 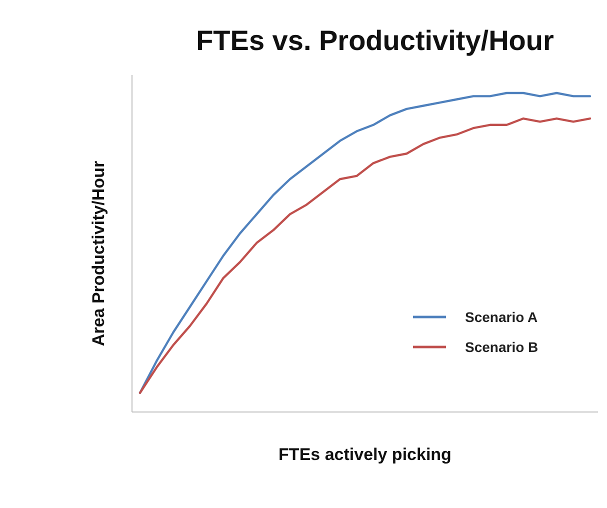 What do you see at coordinates (501, 347) in the screenshot?
I see `legend-label: Scenario B` at bounding box center [501, 347].